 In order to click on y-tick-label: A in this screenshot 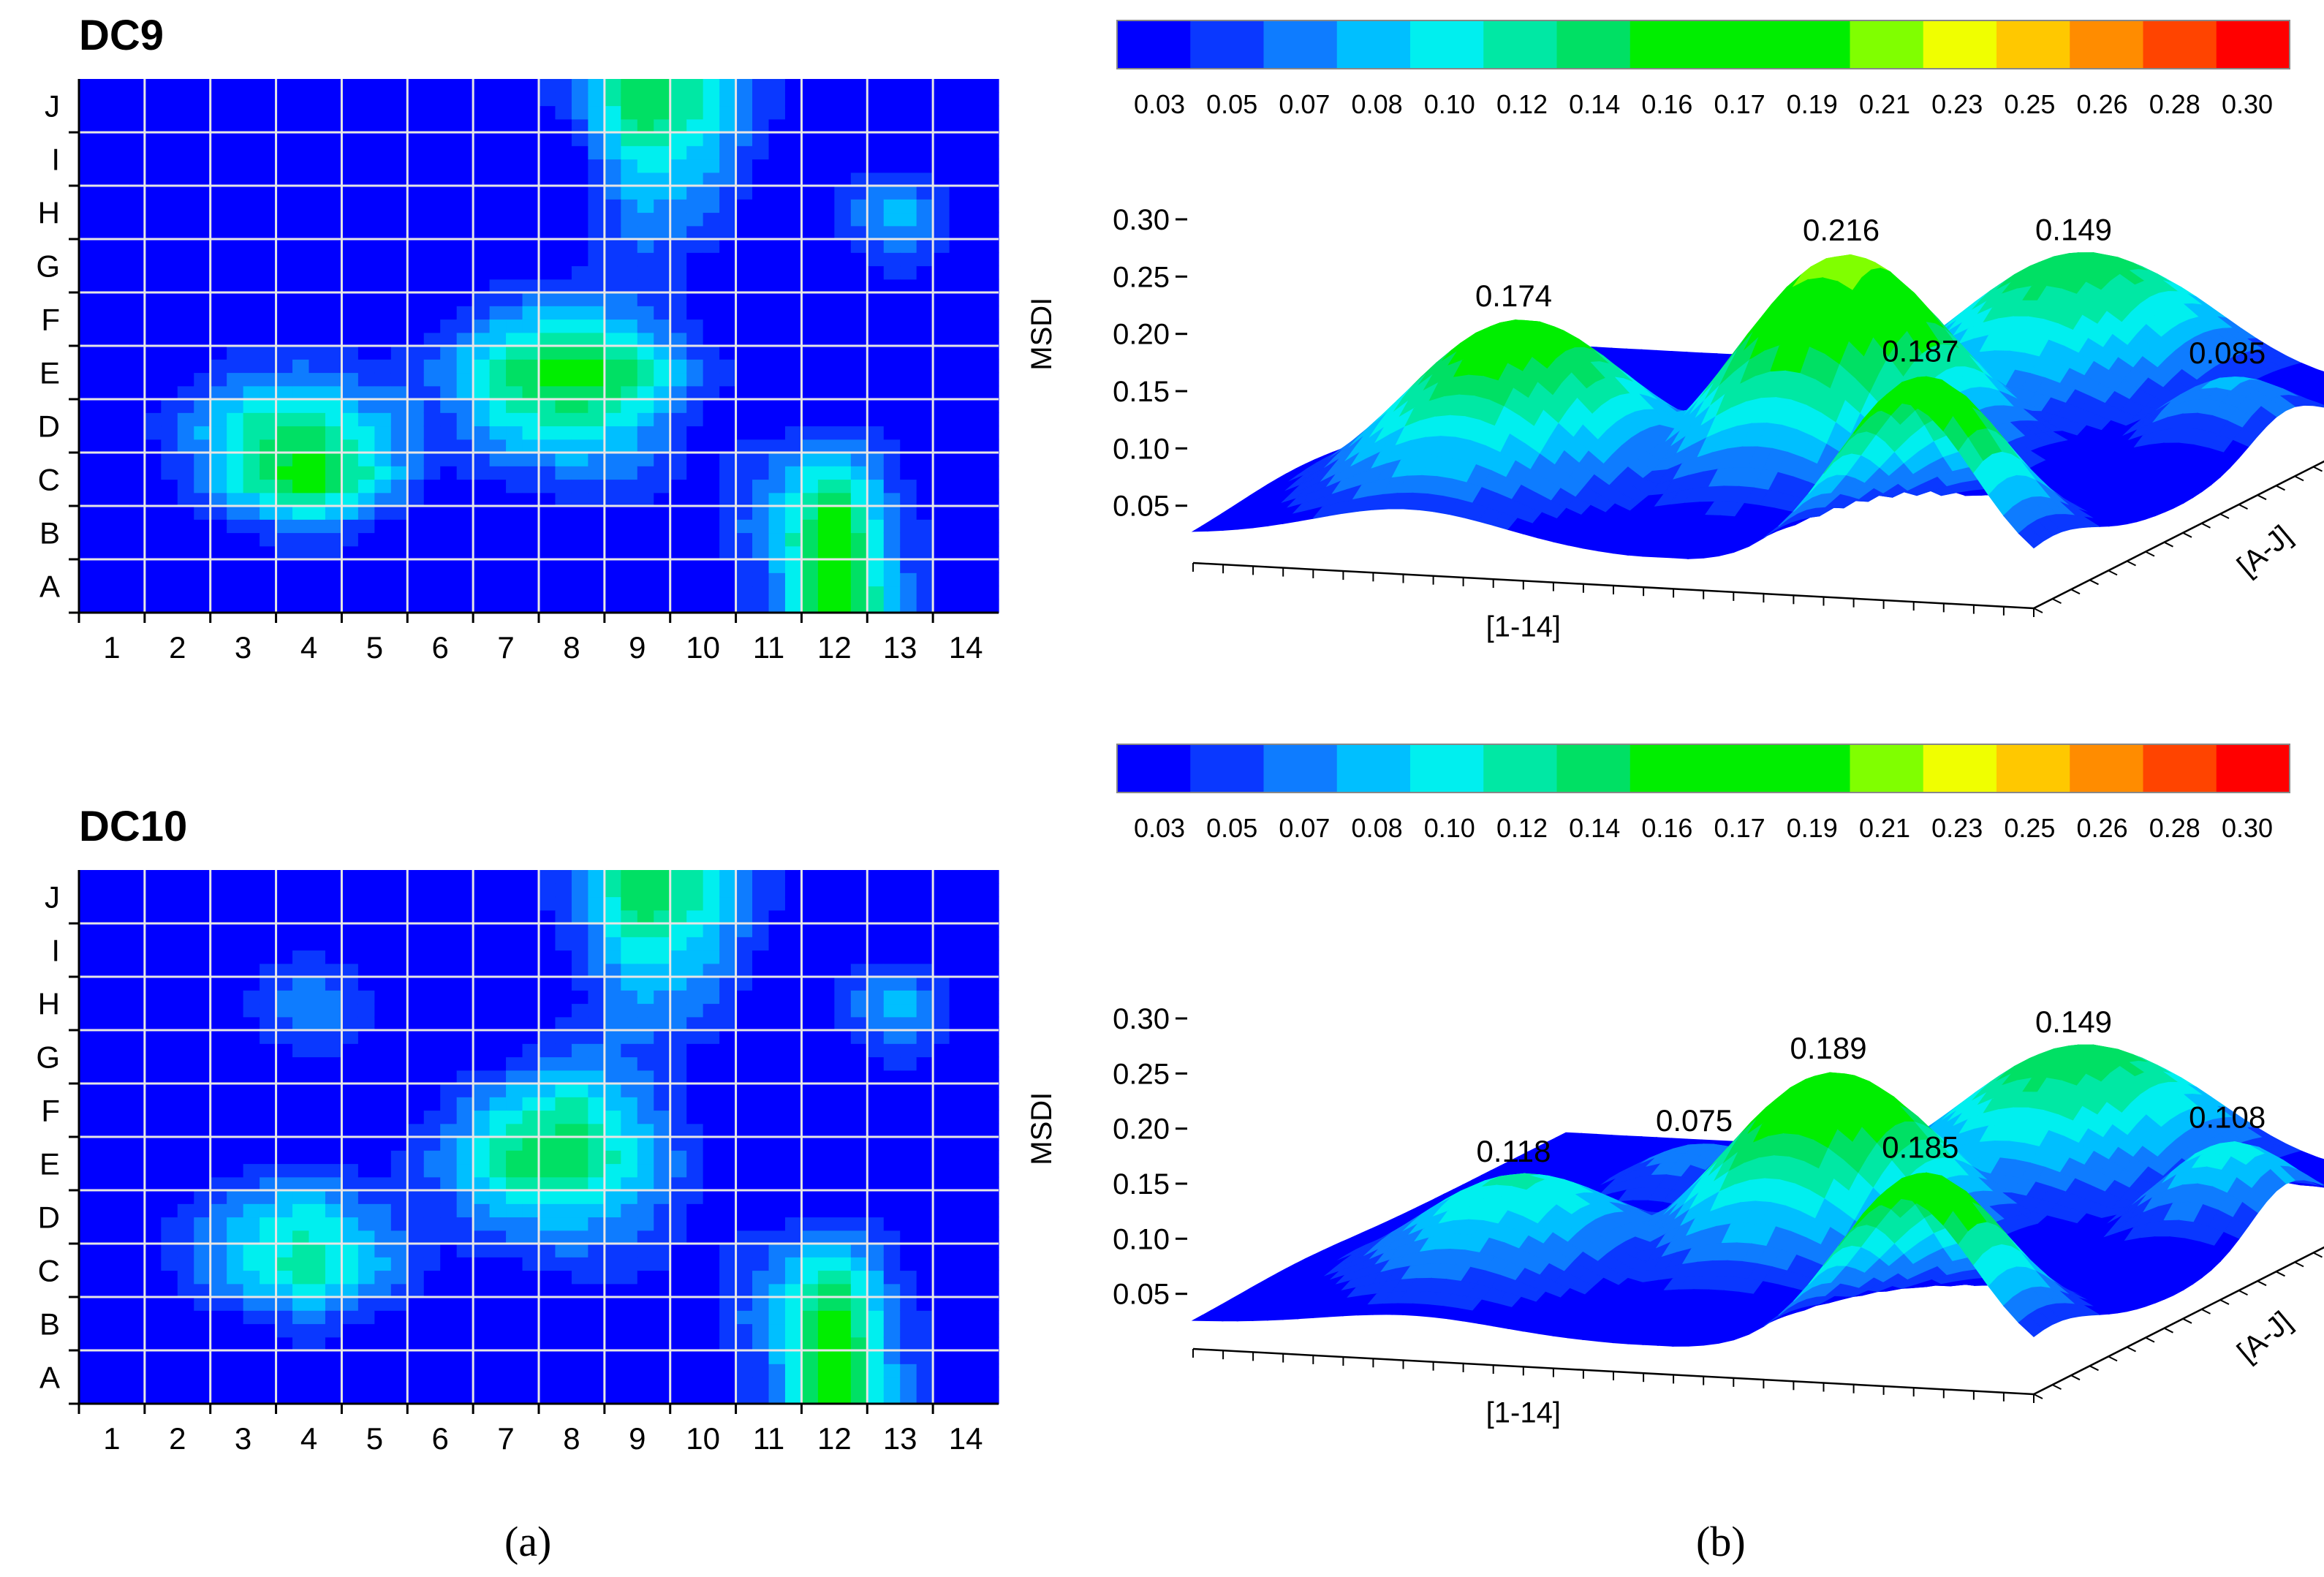, I will do `click(49, 587)`.